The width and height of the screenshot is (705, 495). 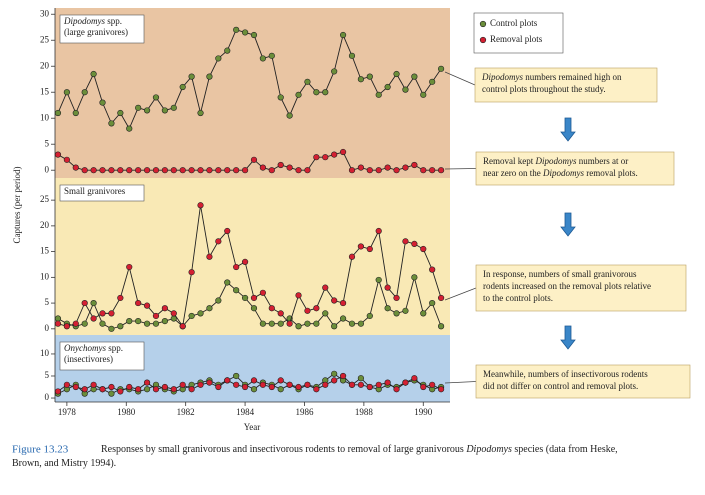 What do you see at coordinates (563, 173) in the screenshot?
I see `annotation-text-part: Dipodomys` at bounding box center [563, 173].